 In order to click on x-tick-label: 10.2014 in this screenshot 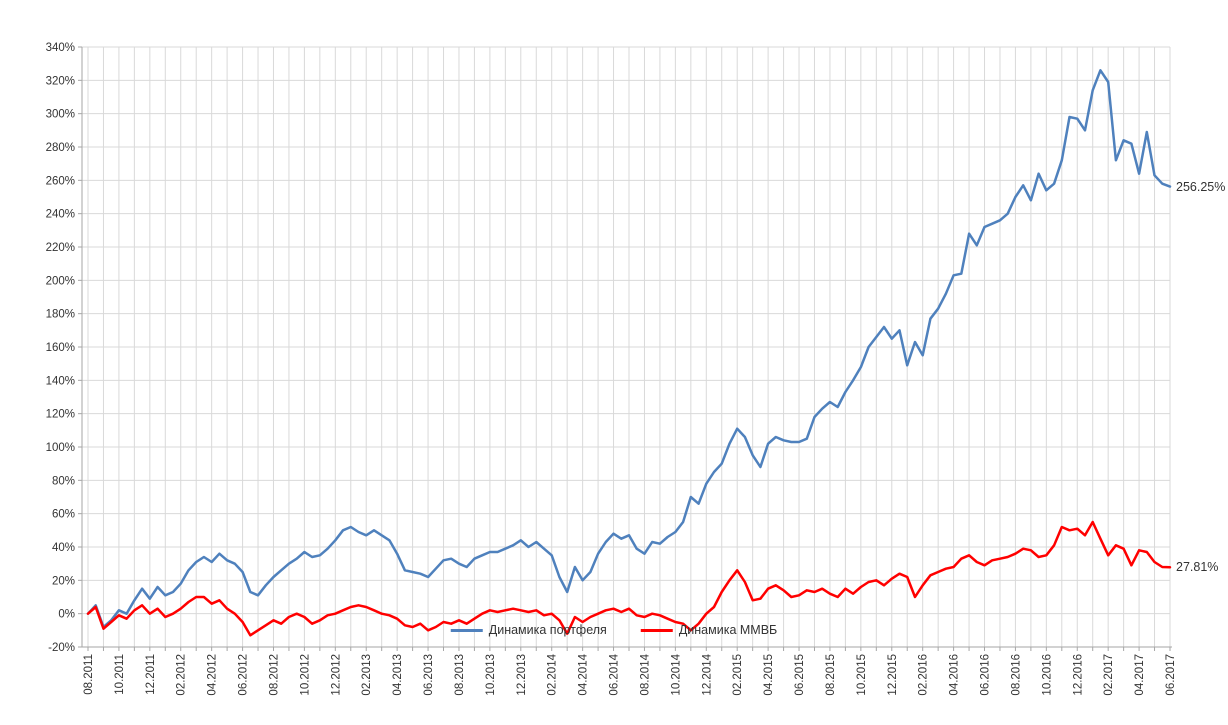, I will do `click(676, 674)`.